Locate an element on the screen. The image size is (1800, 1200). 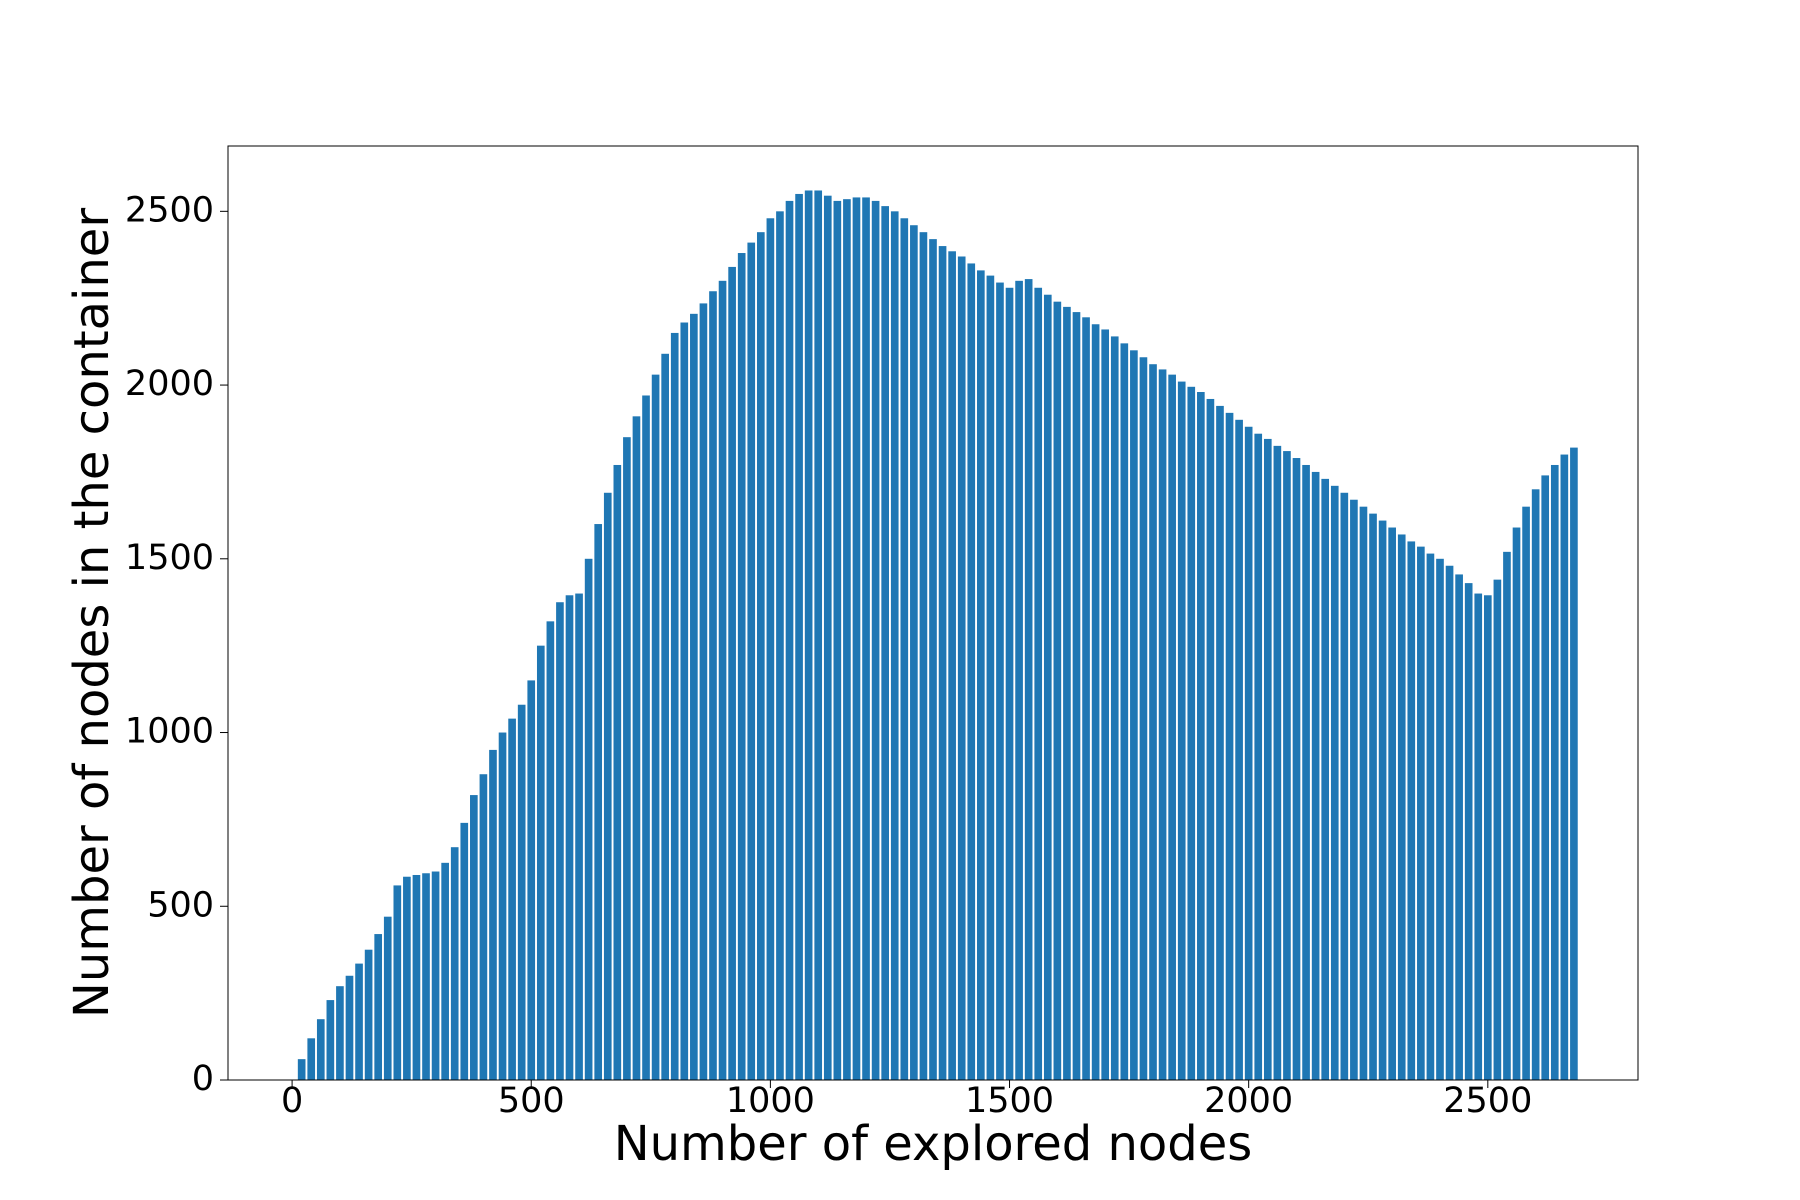
y-tick-label: 2500 is located at coordinates (169, 210).